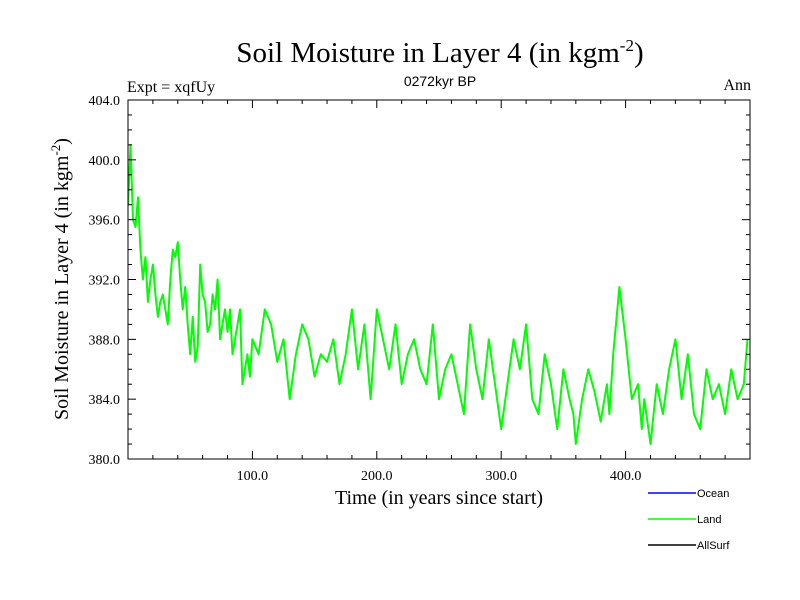  I want to click on x-tick-label: 400.0, so click(626, 476).